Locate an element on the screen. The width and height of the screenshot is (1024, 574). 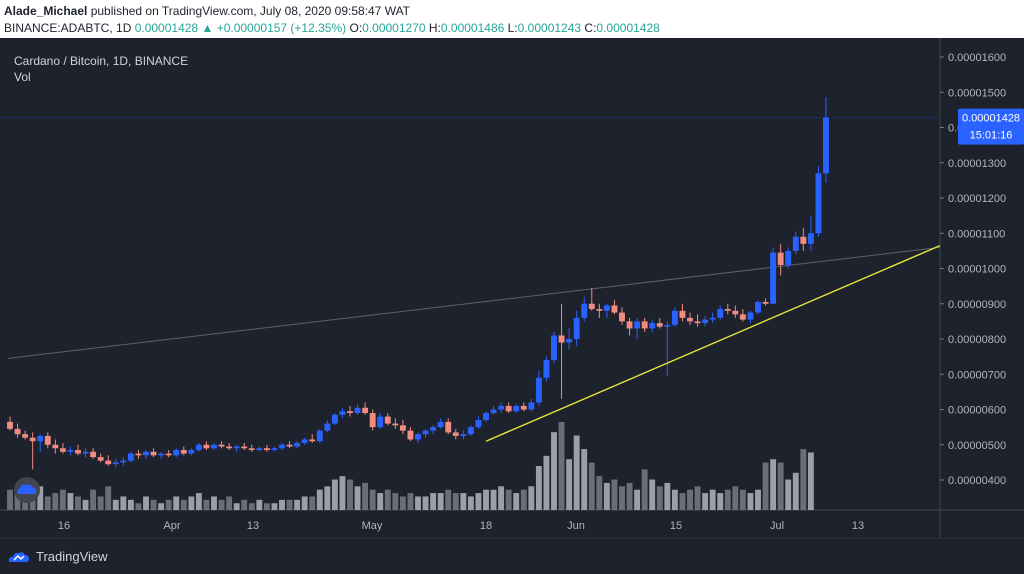
x-tick-label: 15 is located at coordinates (676, 526).